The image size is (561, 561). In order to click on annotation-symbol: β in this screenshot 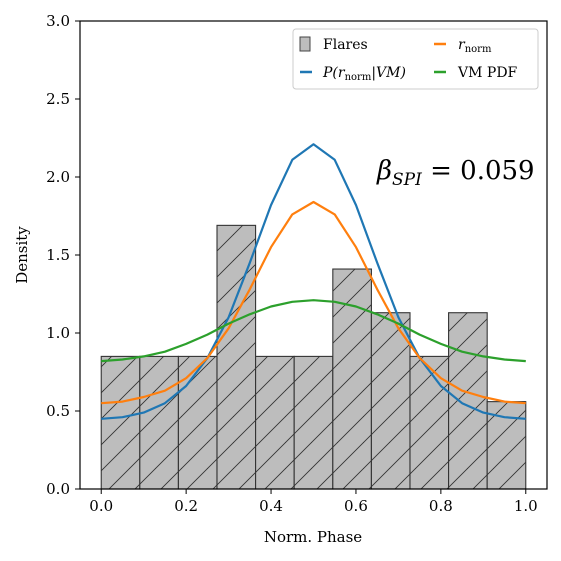, I will do `click(384, 171)`.